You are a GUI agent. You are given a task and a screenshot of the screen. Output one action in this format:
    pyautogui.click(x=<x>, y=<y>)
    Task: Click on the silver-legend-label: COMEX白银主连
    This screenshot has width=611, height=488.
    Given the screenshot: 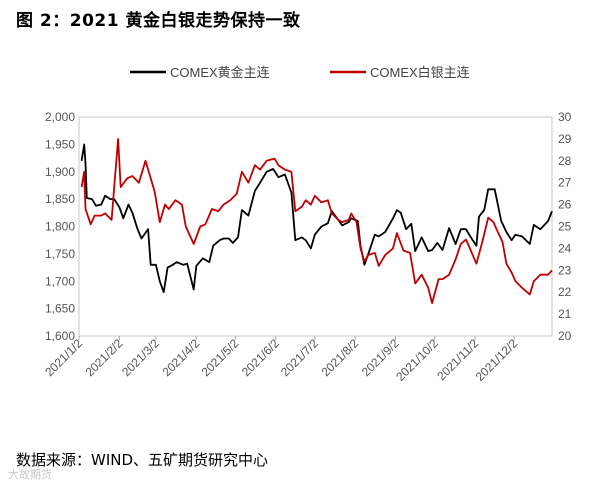 What is the action you would take?
    pyautogui.click(x=420, y=72)
    